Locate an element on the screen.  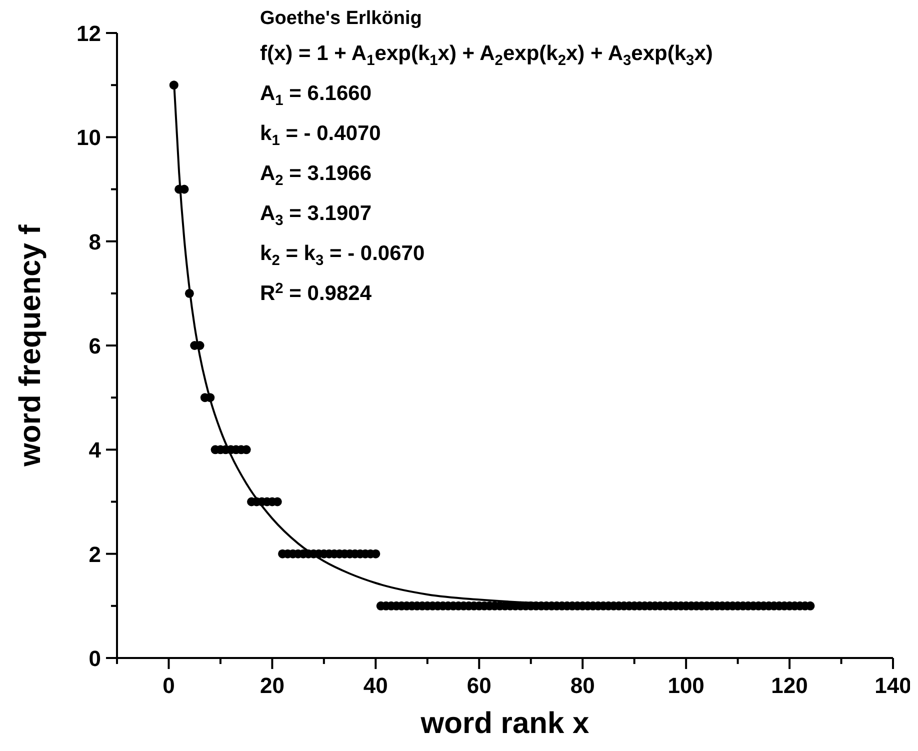
y-tick-label: 8 is located at coordinates (94, 241).